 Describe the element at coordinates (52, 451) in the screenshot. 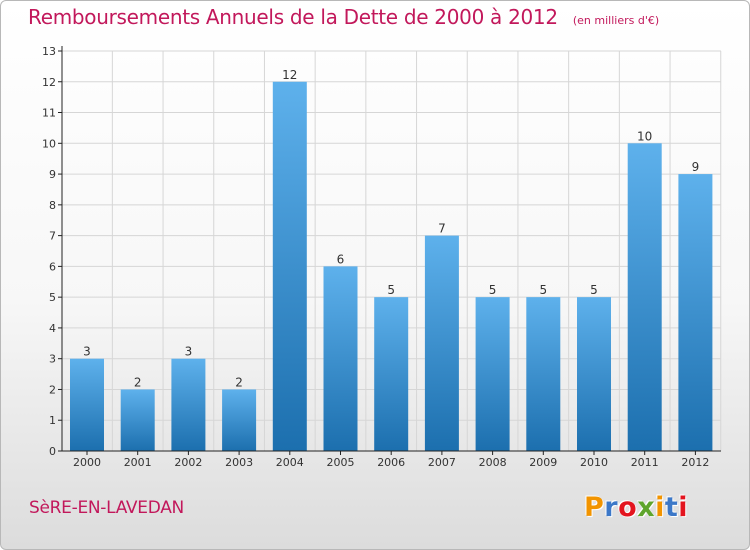

I see `y-tick-label: 0` at that location.